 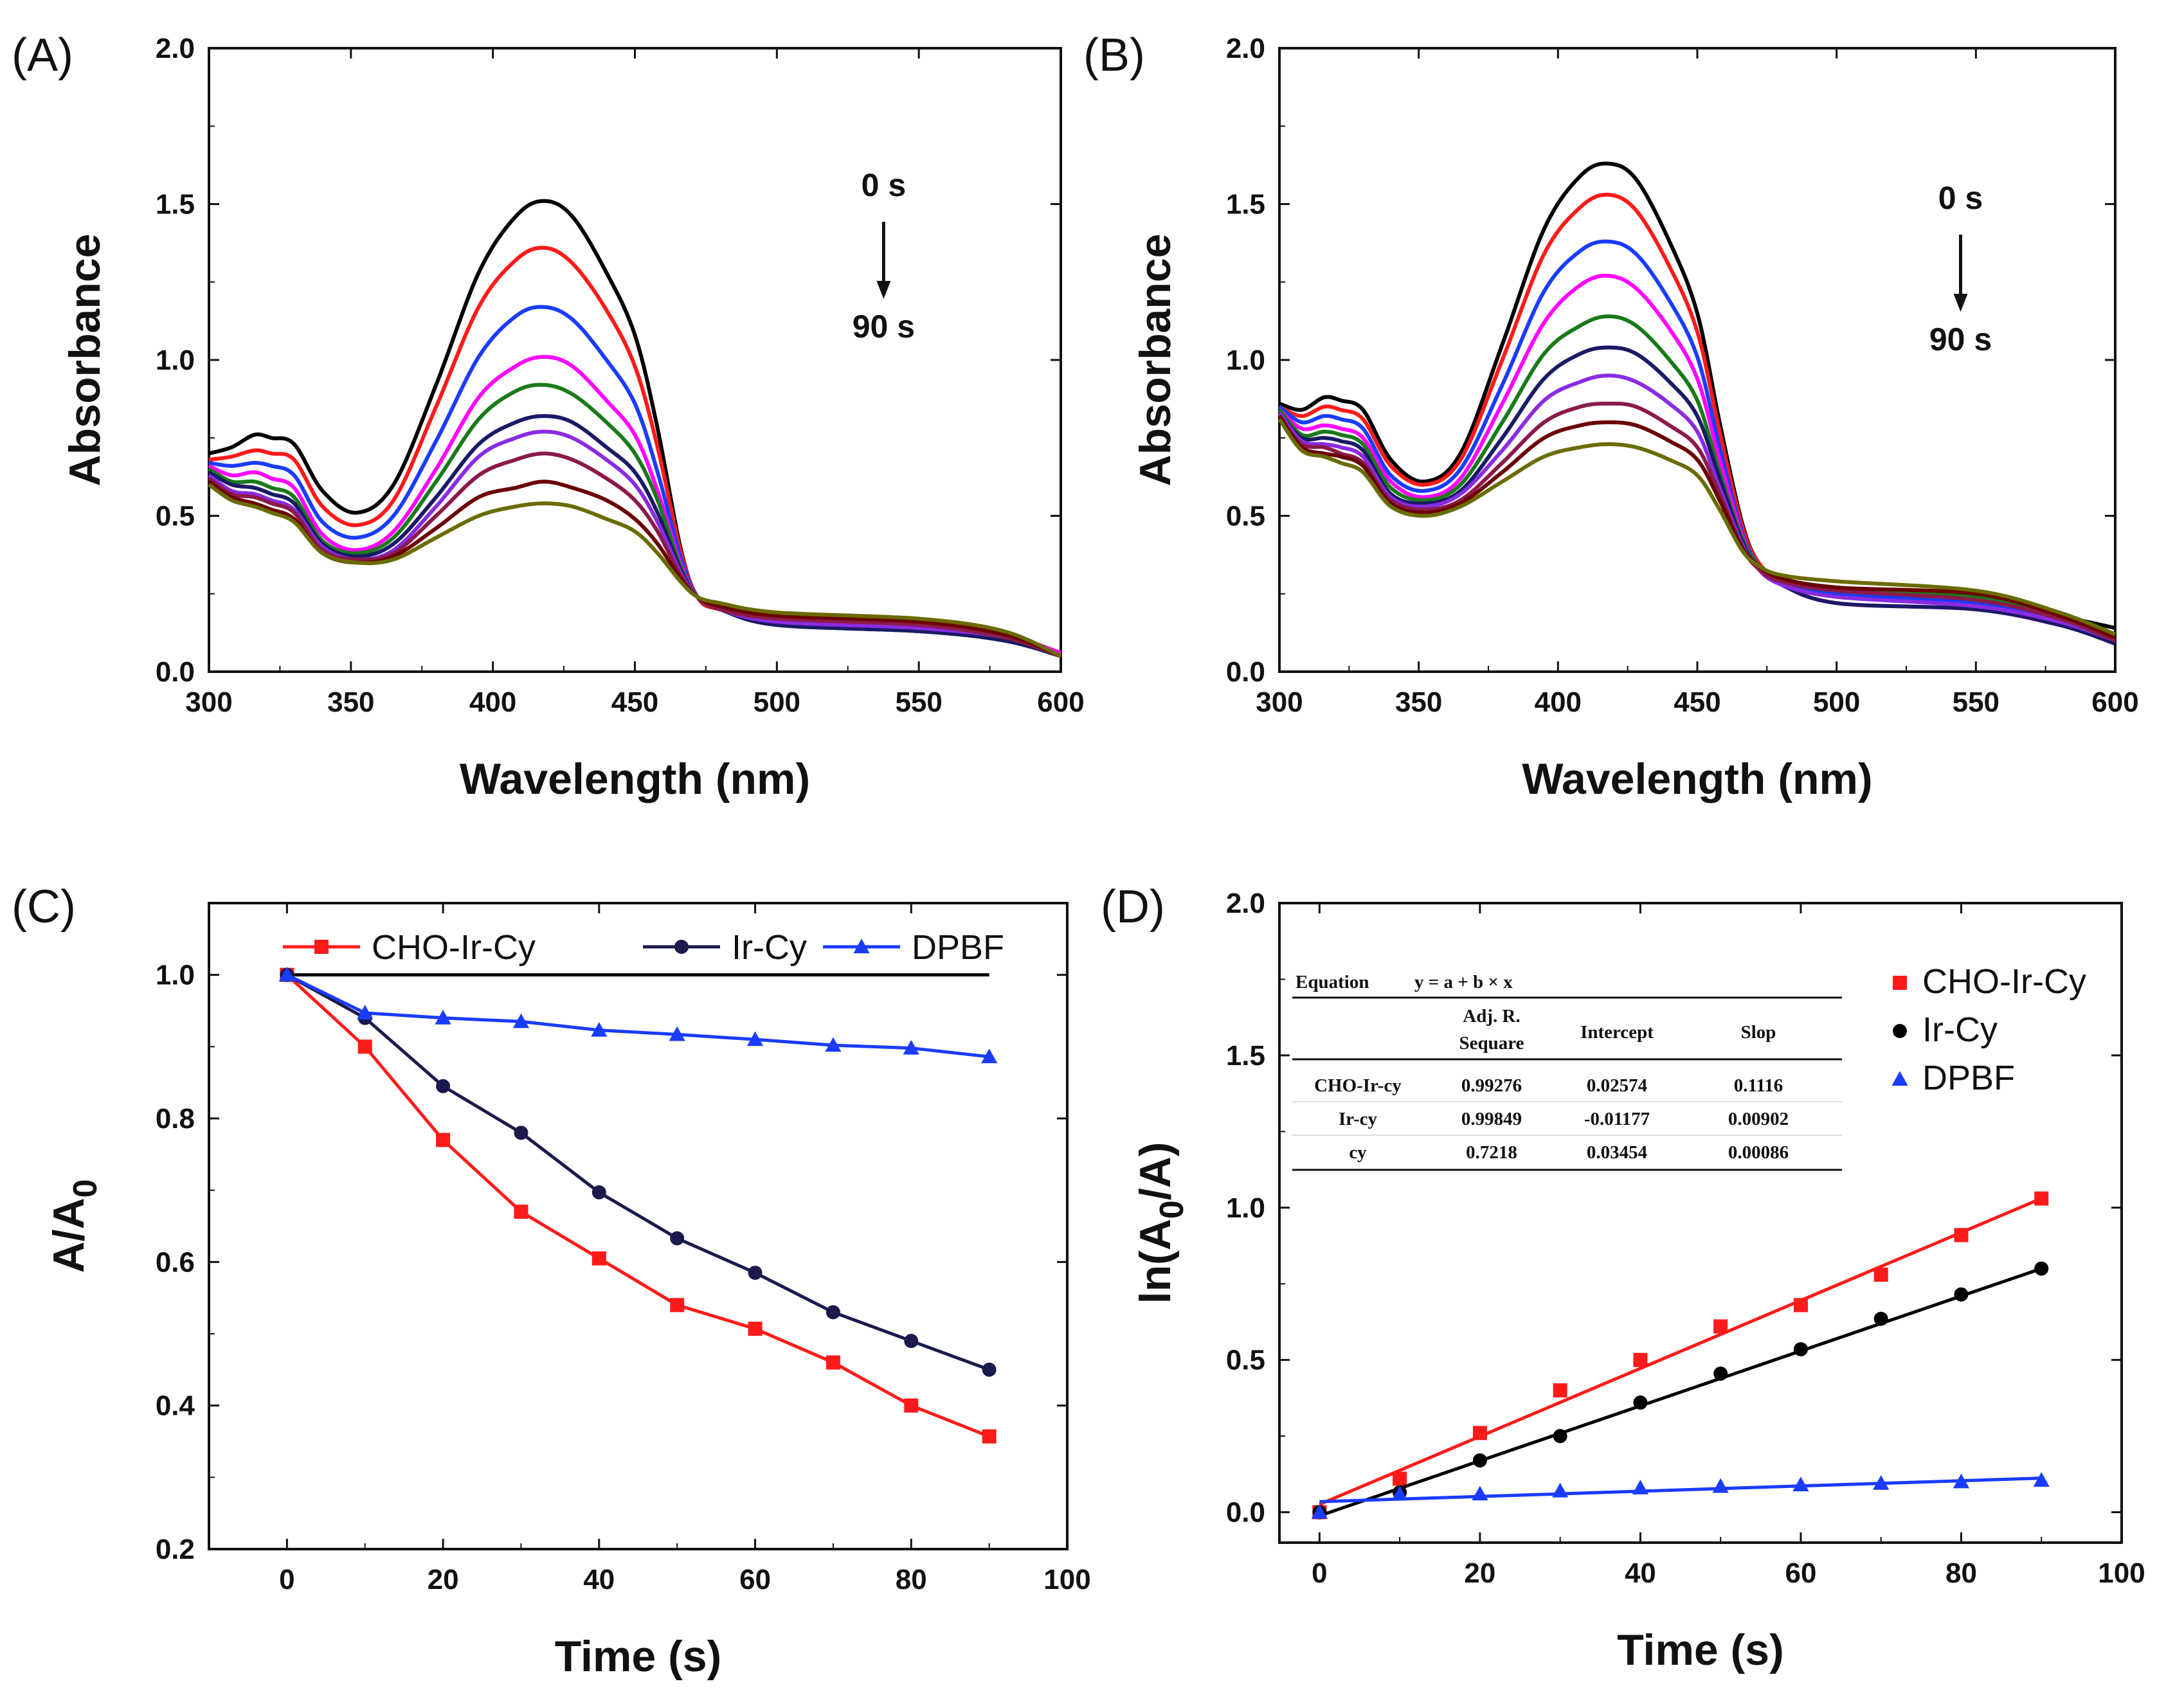 I want to click on panel-d-table-cell: -0.01177, so click(x=1617, y=1119).